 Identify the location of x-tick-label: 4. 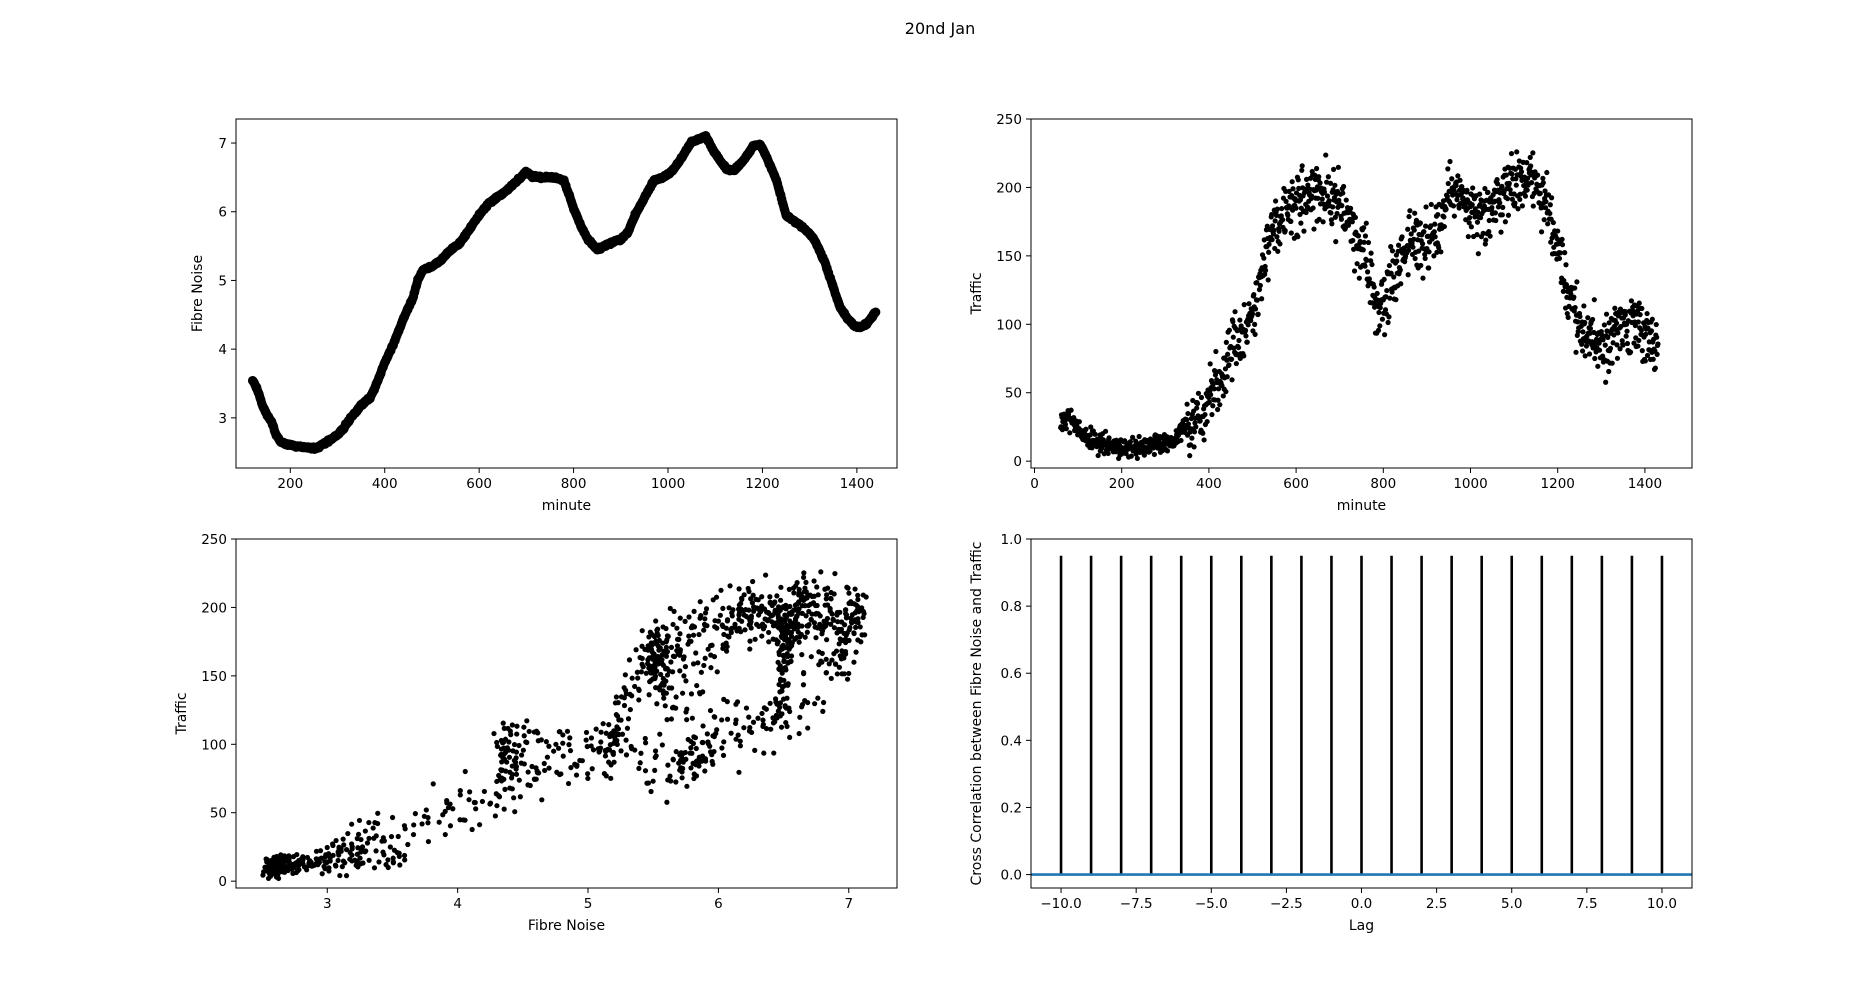
(457, 904).